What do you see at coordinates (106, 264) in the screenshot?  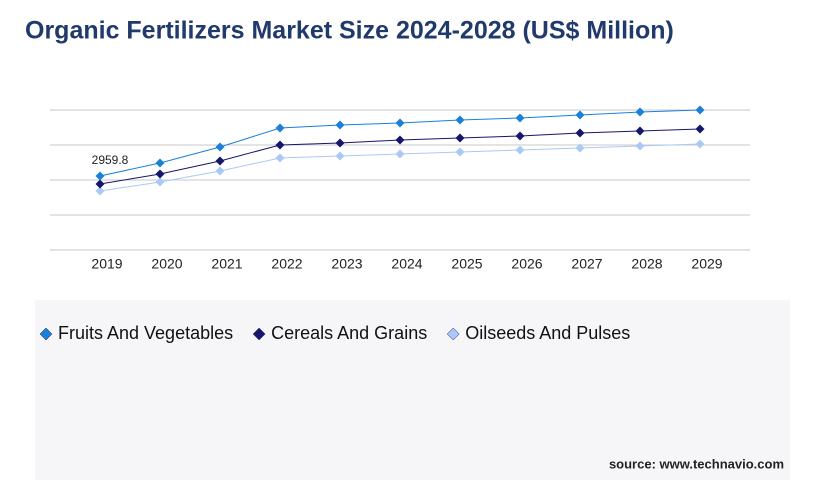 I see `x-tick-label: 2019` at bounding box center [106, 264].